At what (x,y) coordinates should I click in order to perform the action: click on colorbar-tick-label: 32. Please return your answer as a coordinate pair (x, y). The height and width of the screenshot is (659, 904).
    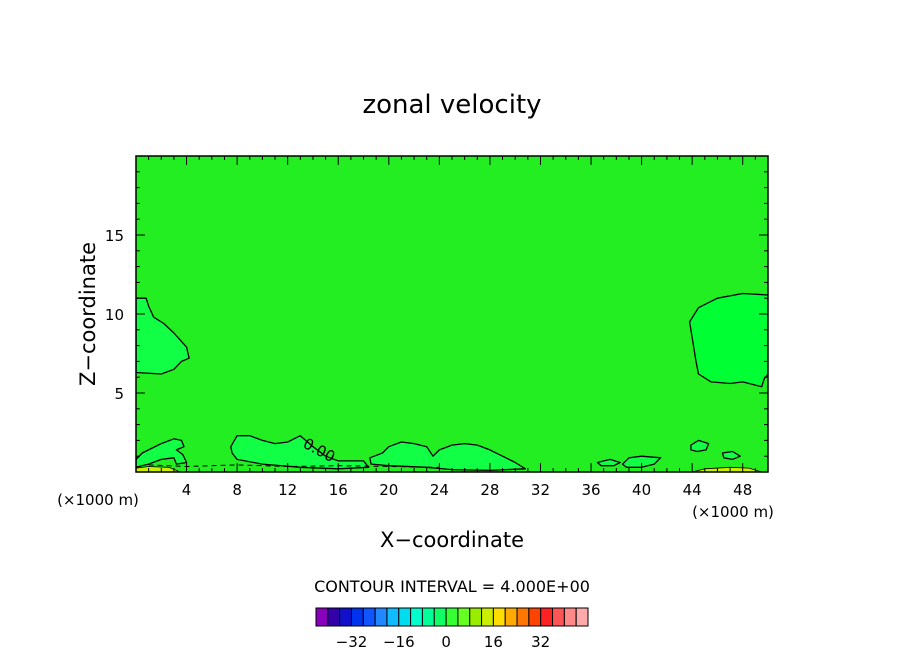
    Looking at the image, I should click on (540, 642).